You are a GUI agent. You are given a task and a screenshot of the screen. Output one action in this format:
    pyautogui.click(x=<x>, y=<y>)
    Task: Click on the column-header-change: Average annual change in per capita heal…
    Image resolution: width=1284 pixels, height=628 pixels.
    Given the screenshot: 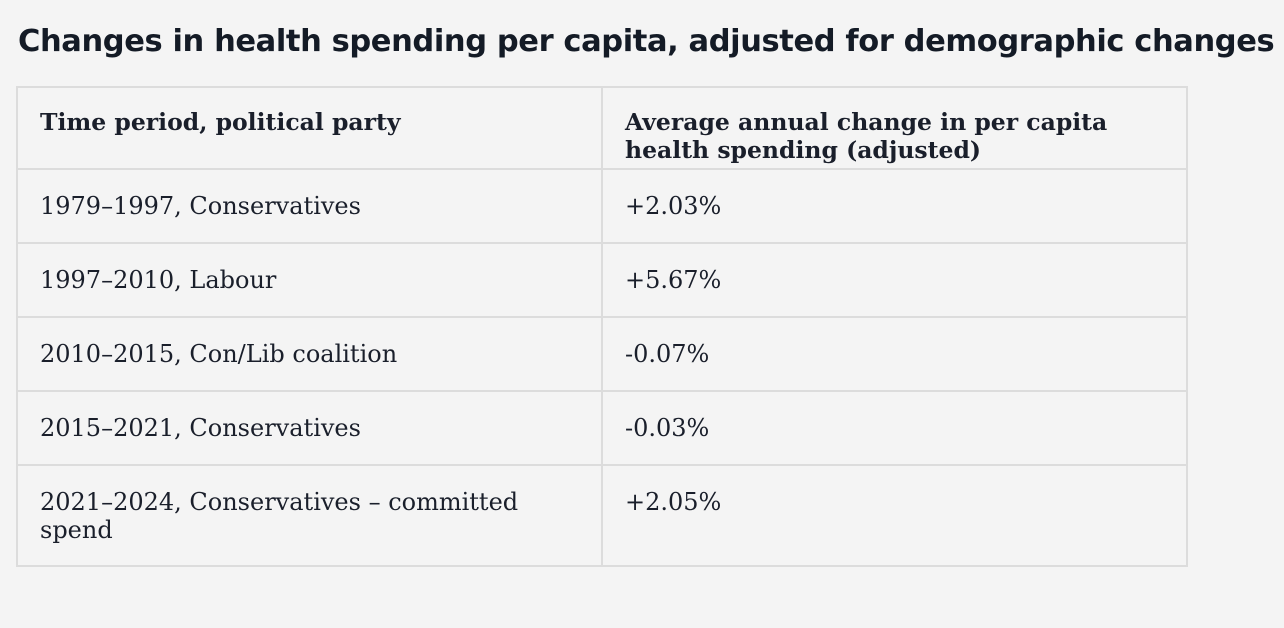 What is the action you would take?
    pyautogui.click(x=894, y=128)
    